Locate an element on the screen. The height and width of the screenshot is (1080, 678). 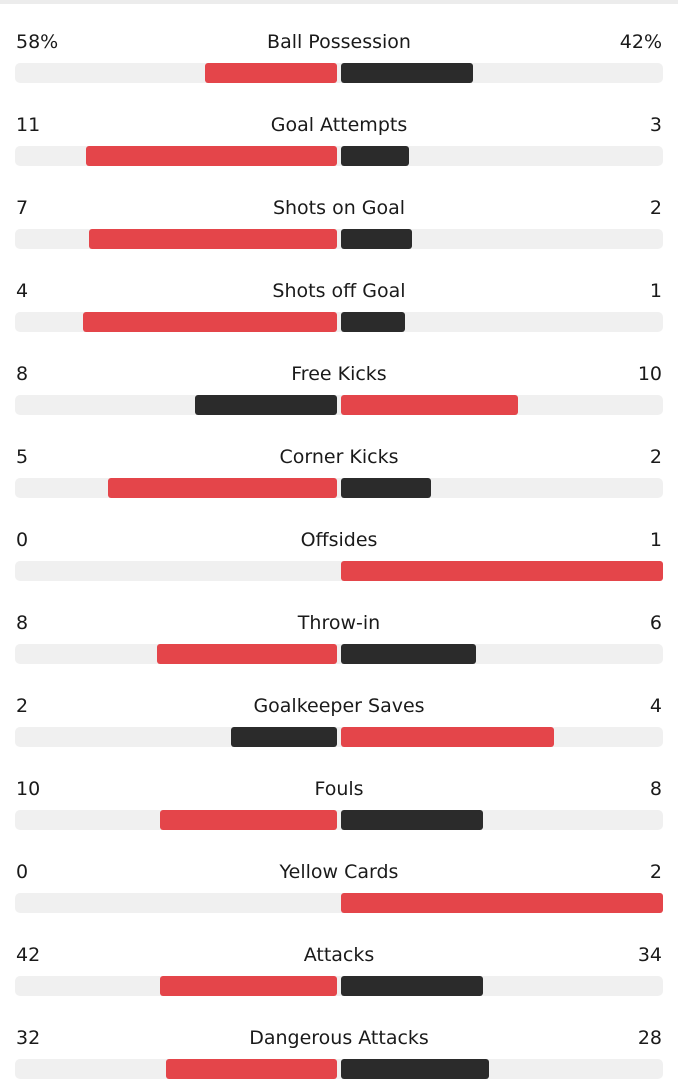
stat-row-free-kicks: 8 Free Kicks 10 is located at coordinates (339, 380).